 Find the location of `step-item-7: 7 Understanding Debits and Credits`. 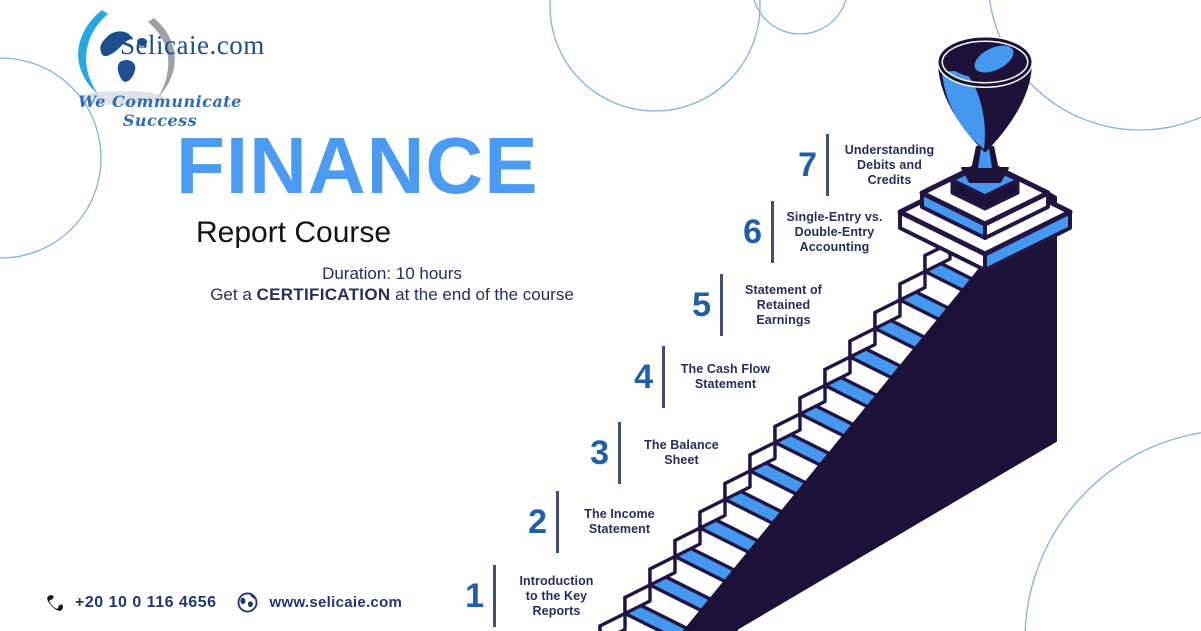

step-item-7: 7 Understanding Debits and Credits is located at coordinates (860, 165).